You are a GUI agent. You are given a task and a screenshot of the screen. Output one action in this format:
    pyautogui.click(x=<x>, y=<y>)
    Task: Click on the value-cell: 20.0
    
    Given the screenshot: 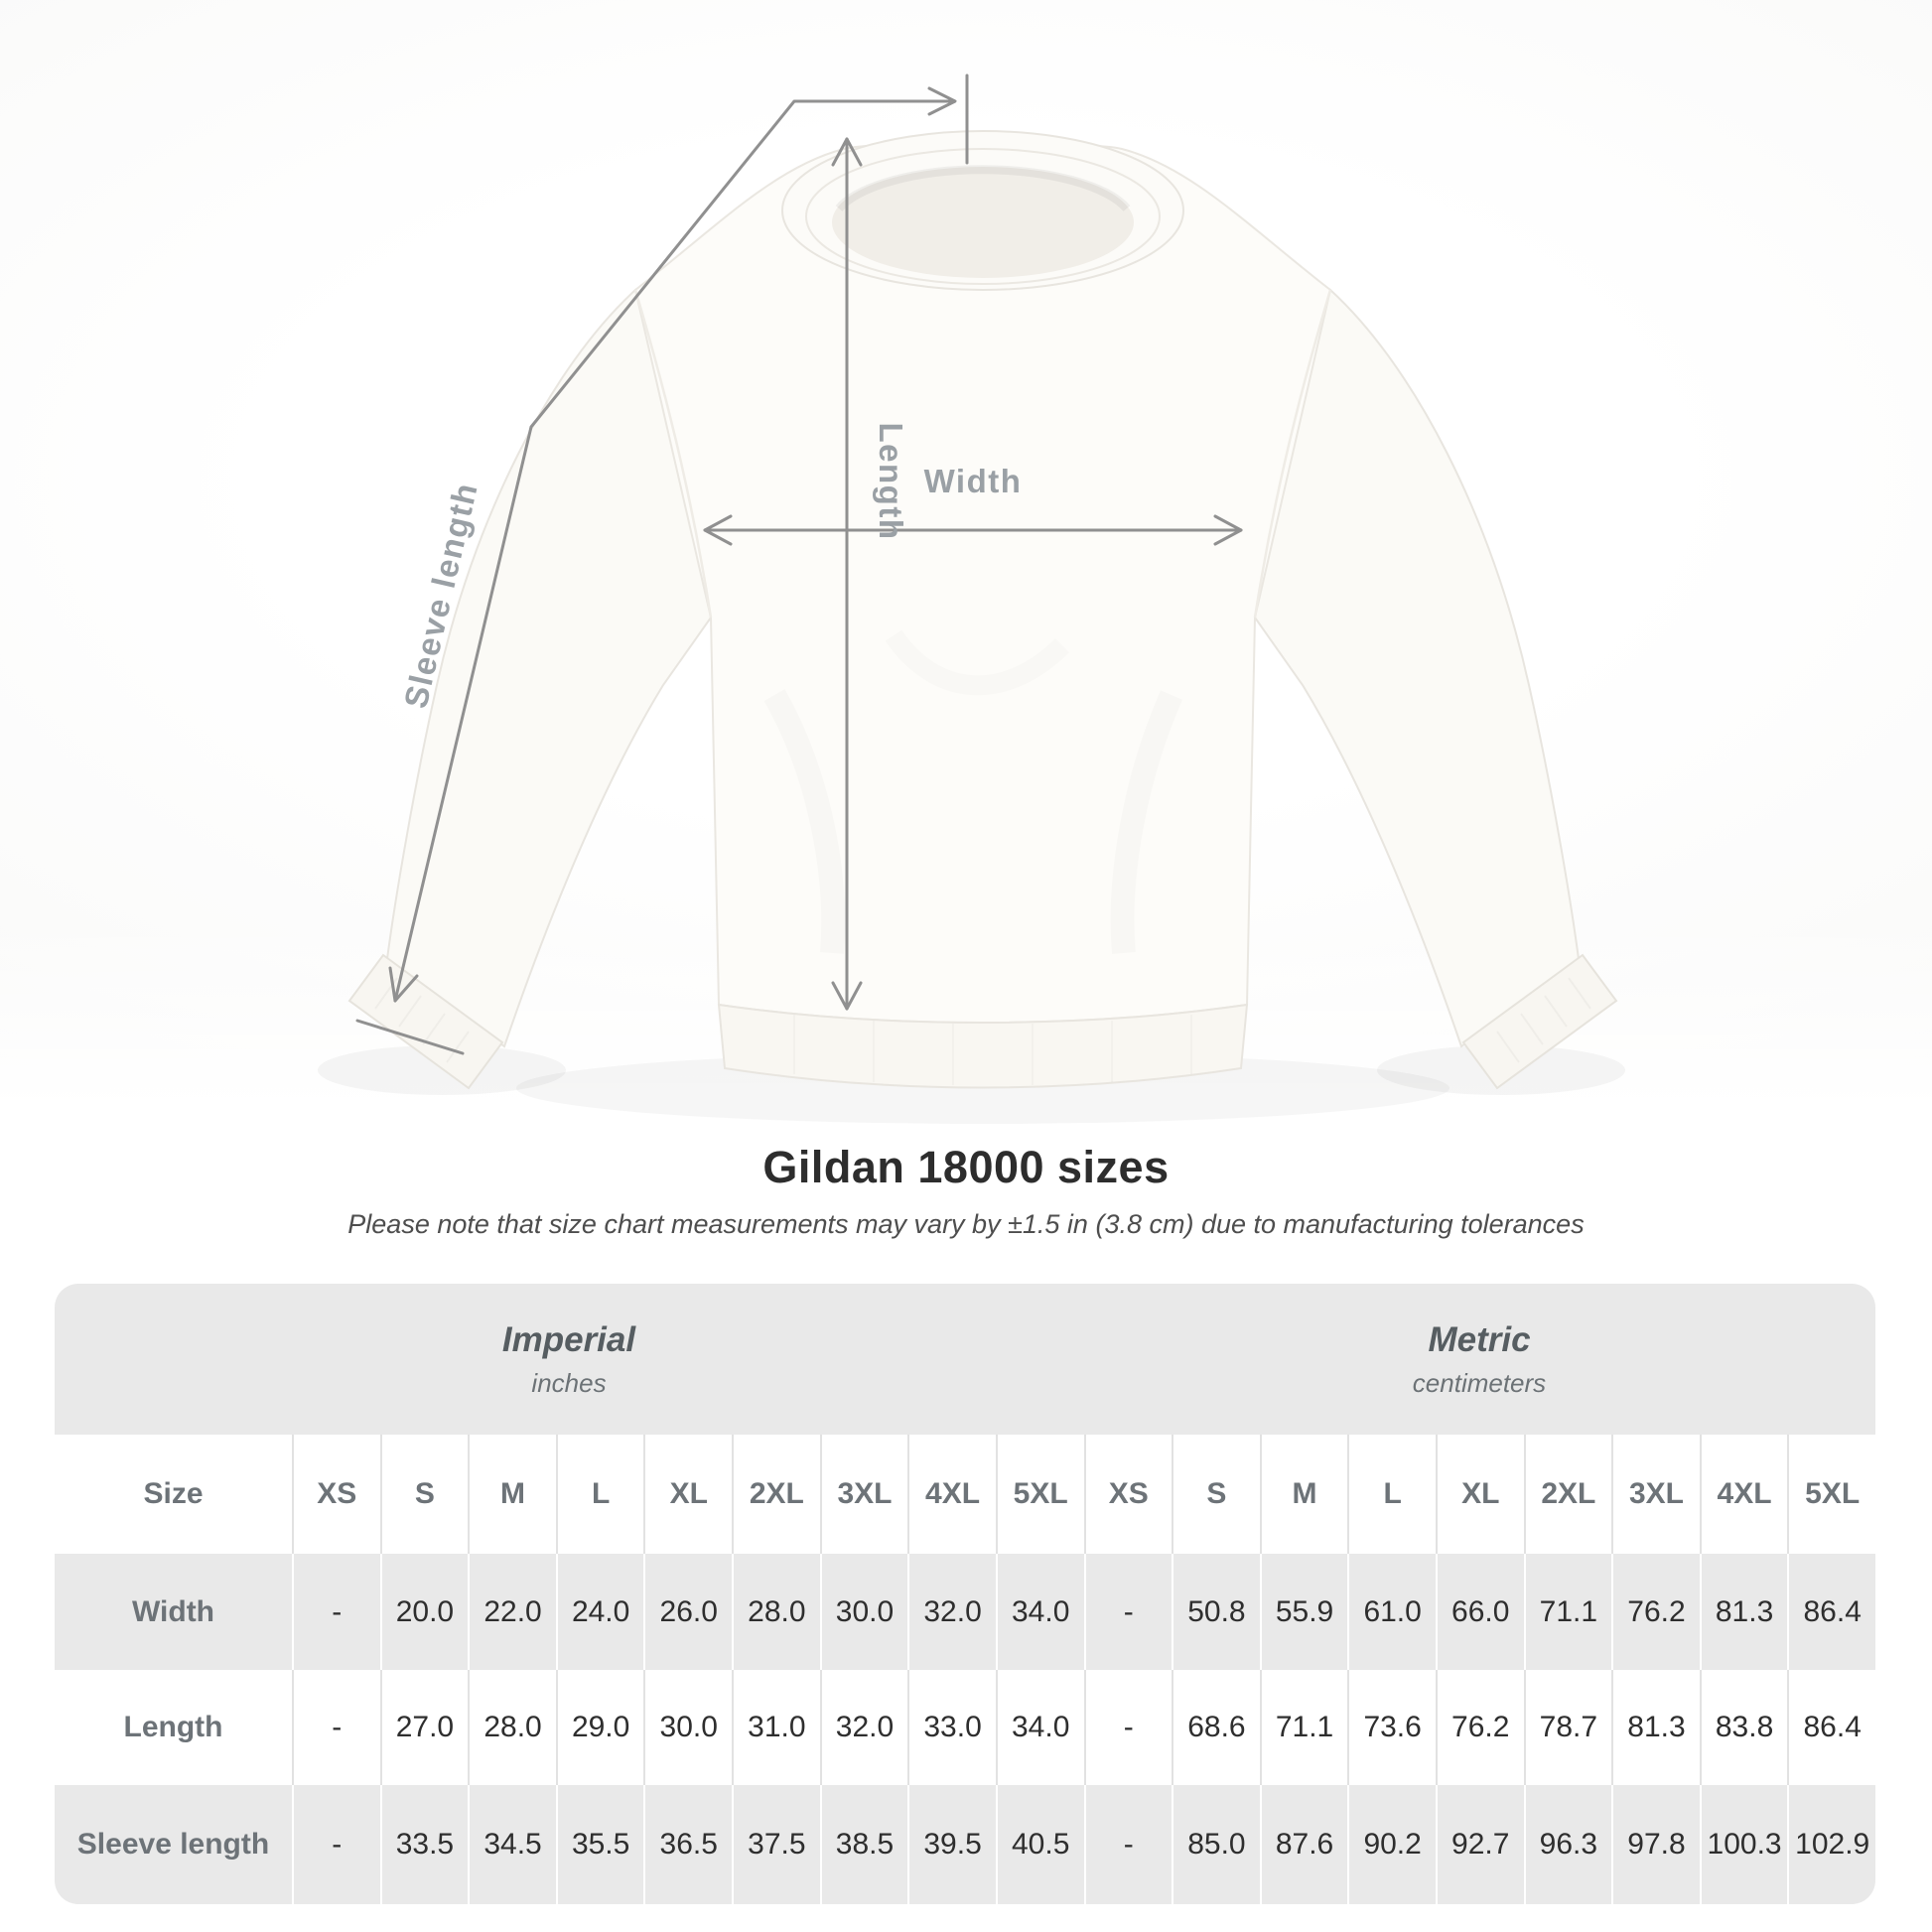 What is the action you would take?
    pyautogui.click(x=424, y=1612)
    